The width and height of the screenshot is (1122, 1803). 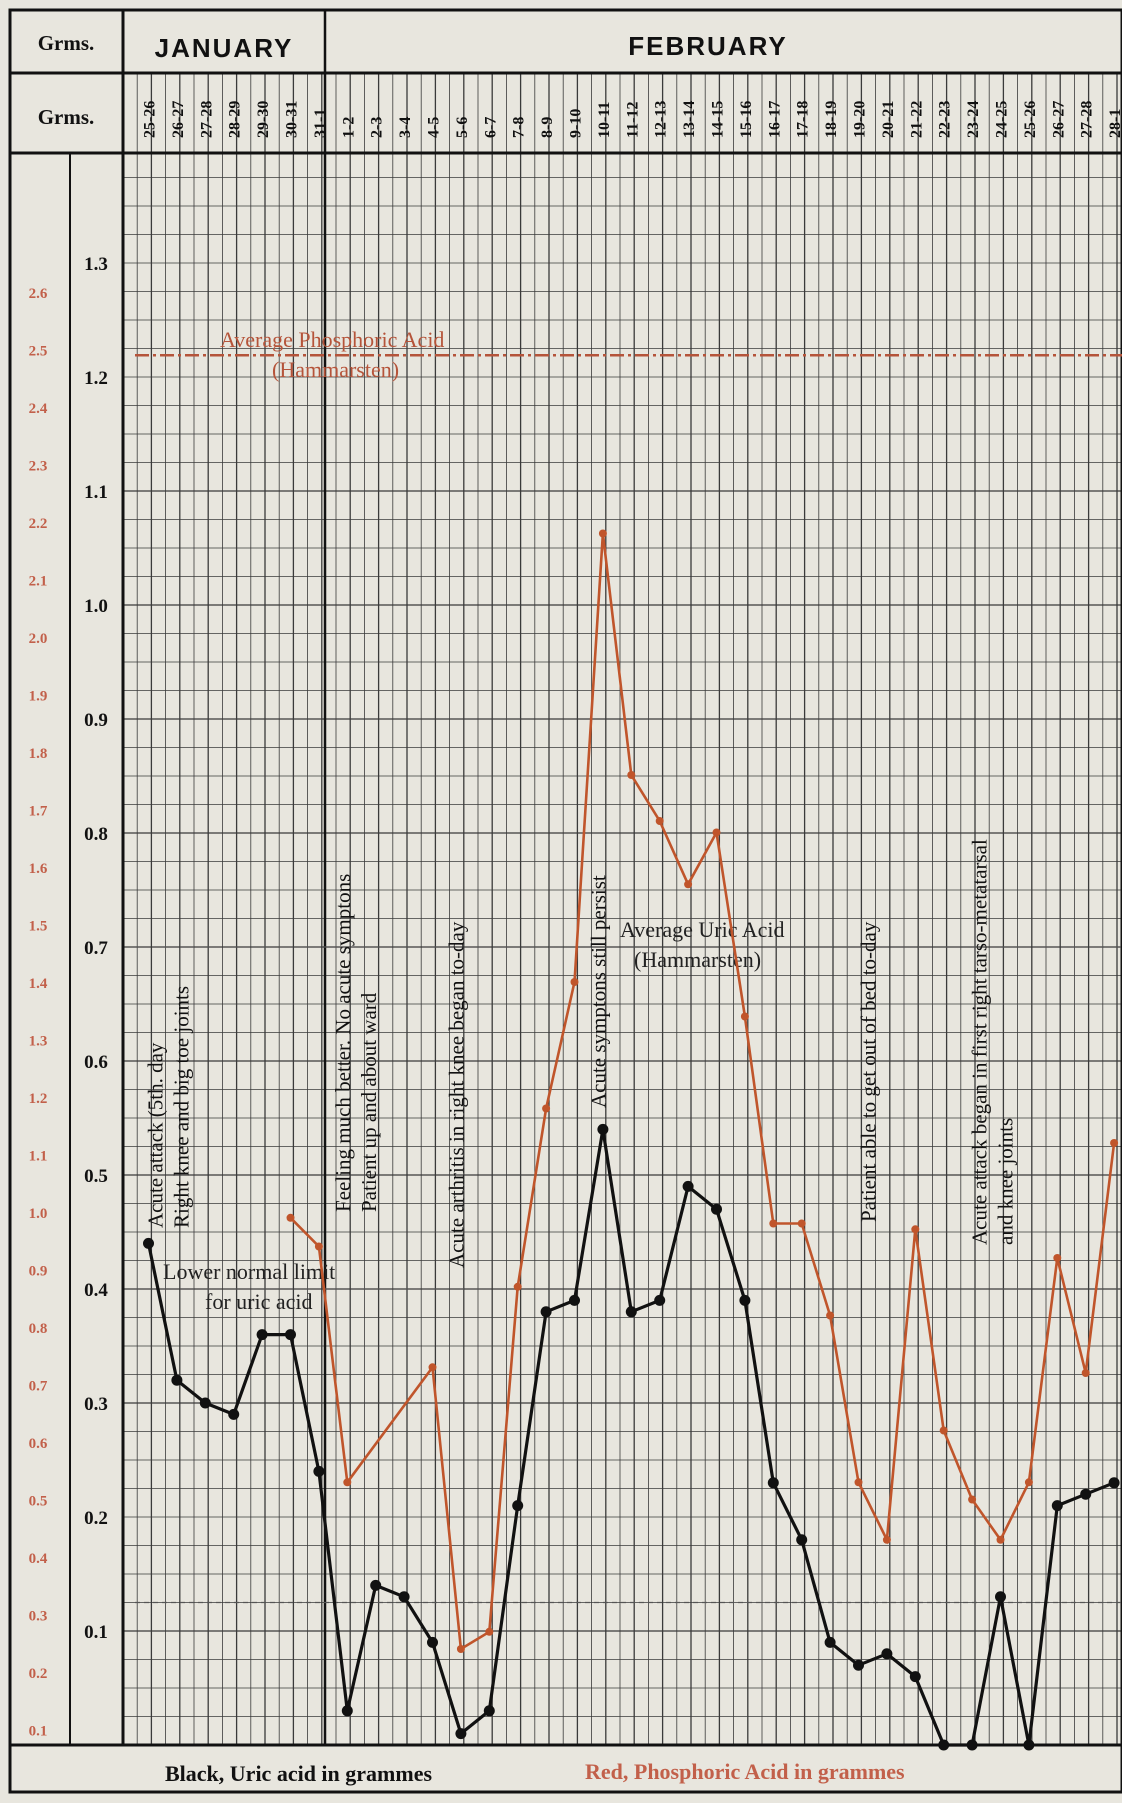 I want to click on category-label: 1-2, so click(x=348, y=127).